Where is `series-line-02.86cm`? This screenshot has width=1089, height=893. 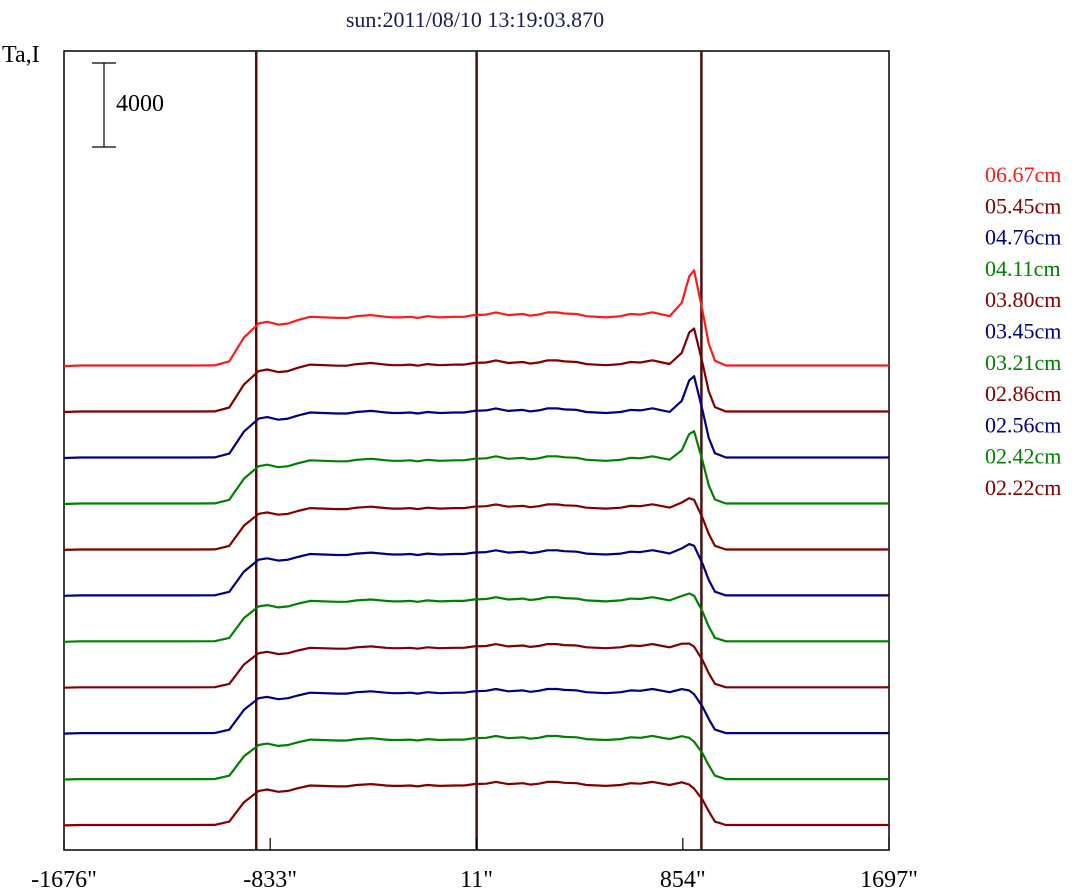 series-line-02.86cm is located at coordinates (476, 665).